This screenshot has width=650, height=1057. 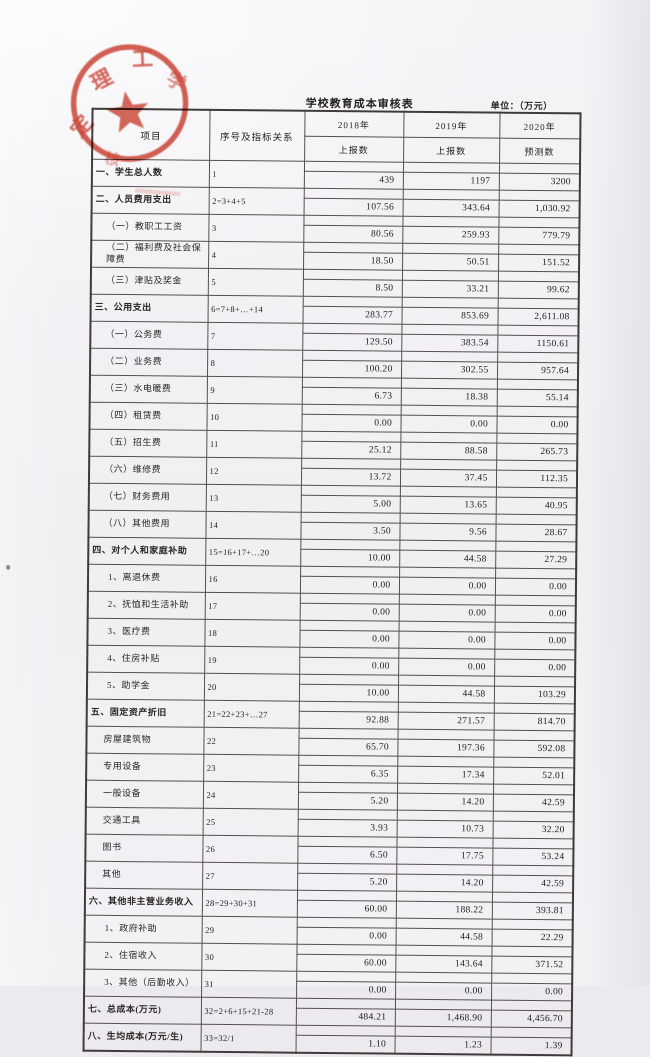 What do you see at coordinates (142, 59) in the screenshot?
I see `seal-char-3: 工` at bounding box center [142, 59].